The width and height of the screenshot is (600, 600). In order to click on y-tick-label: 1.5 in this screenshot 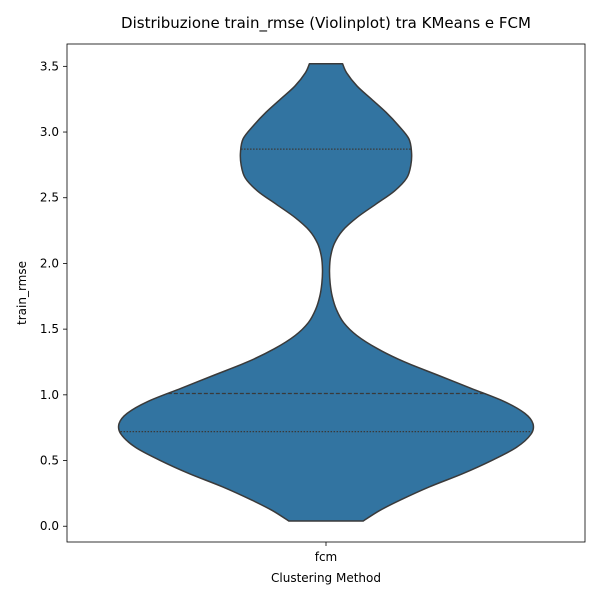, I will do `click(49, 329)`.